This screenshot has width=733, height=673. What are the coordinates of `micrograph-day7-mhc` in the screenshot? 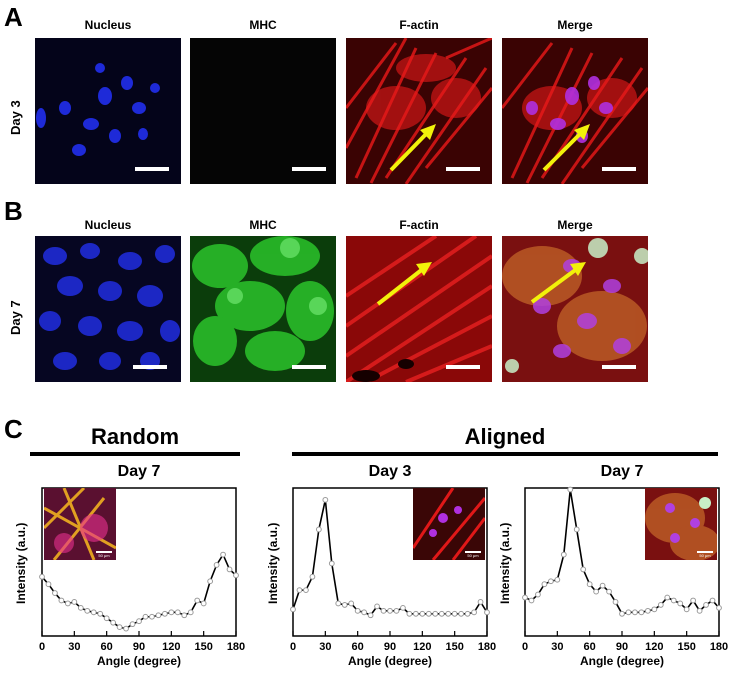 It's located at (263, 309).